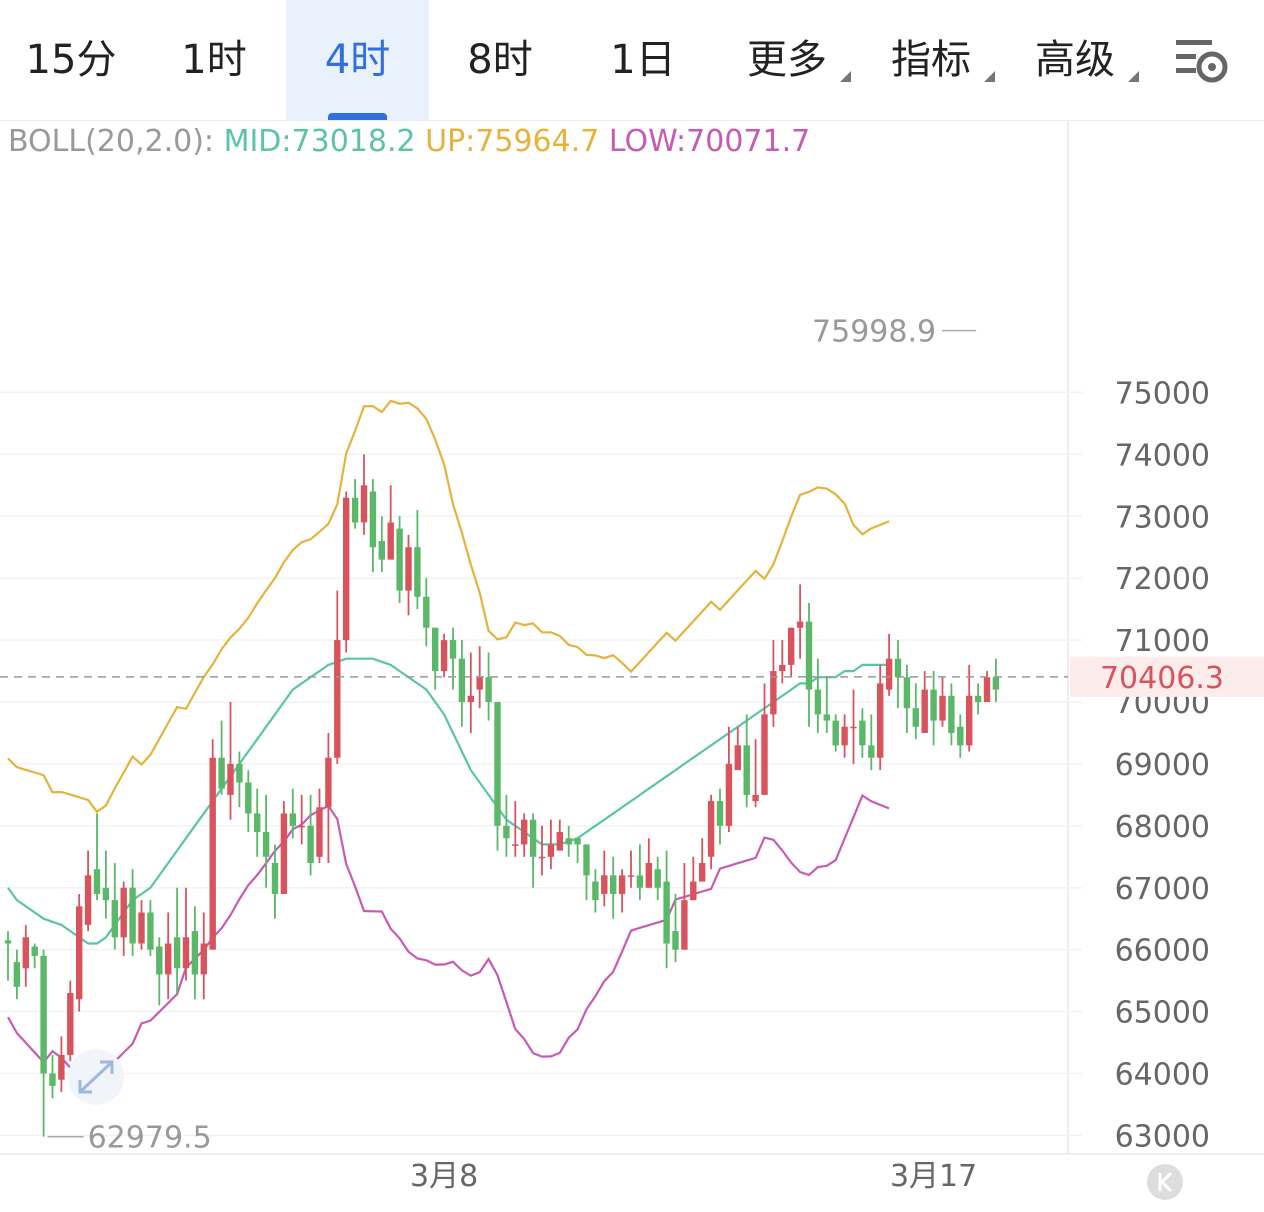 The width and height of the screenshot is (1264, 1212). Describe the element at coordinates (96, 1077) in the screenshot. I see `expand-icon` at that location.